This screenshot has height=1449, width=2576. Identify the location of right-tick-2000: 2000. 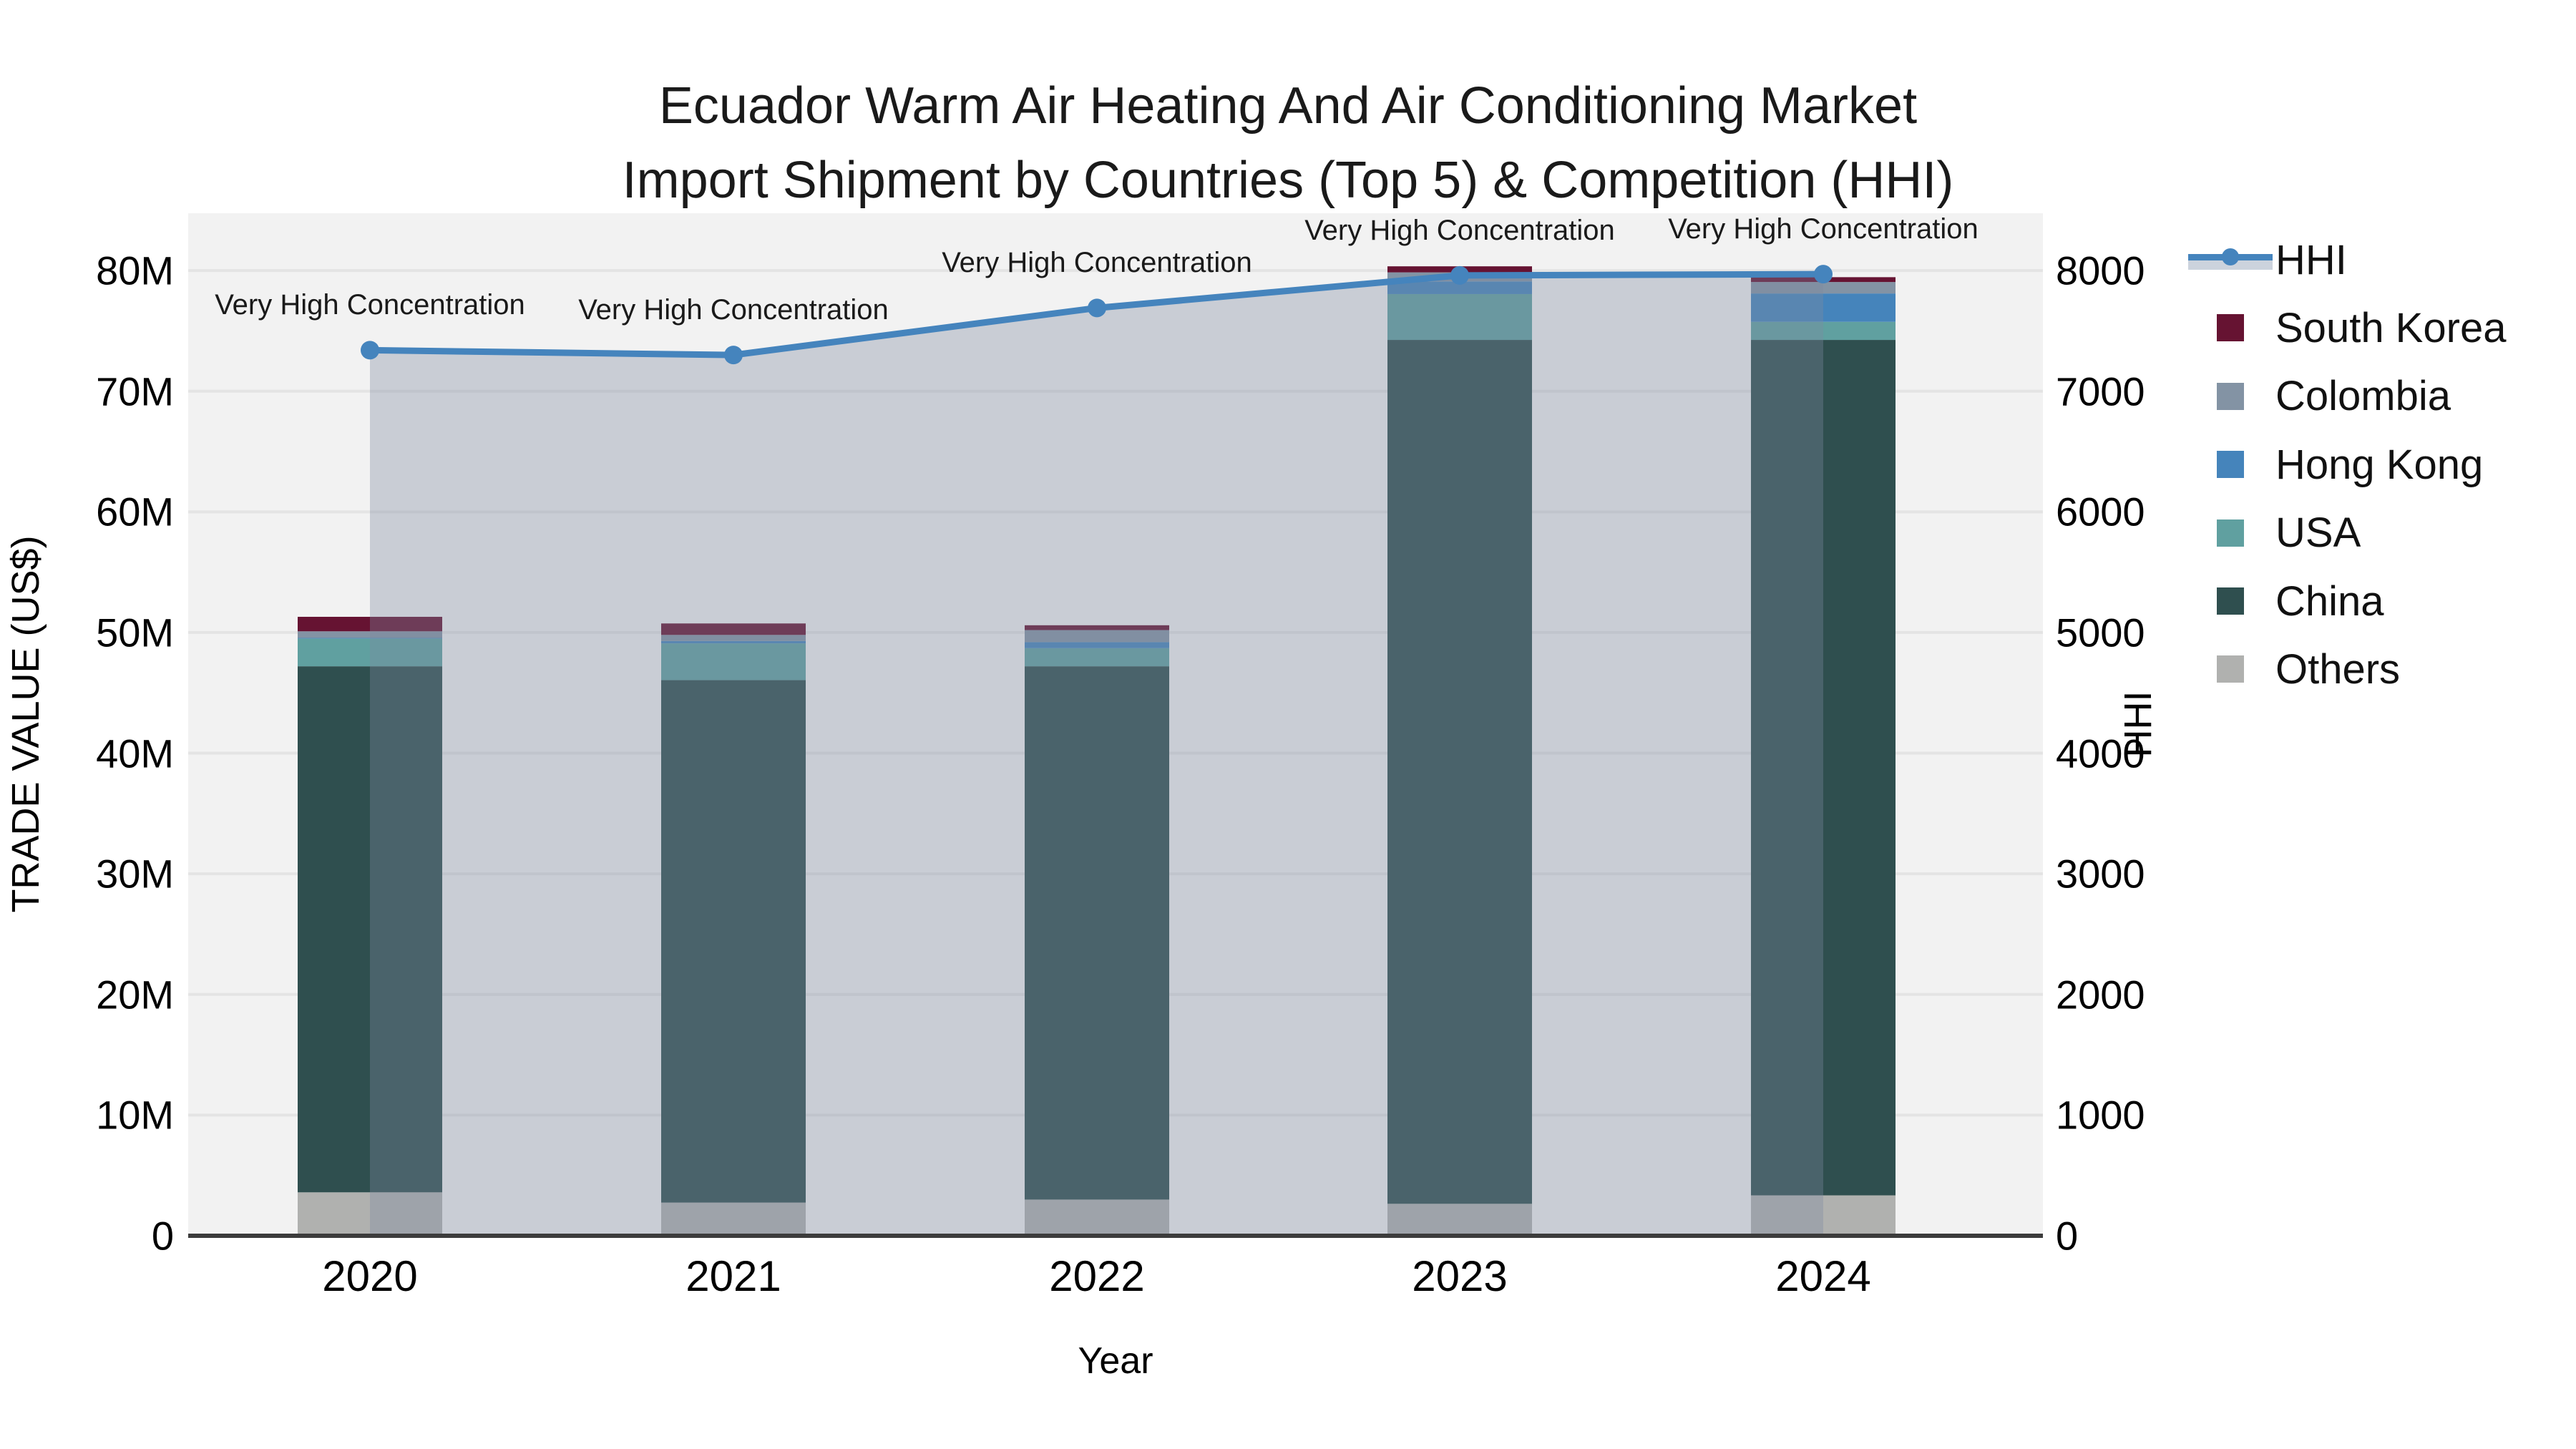
(2100, 995).